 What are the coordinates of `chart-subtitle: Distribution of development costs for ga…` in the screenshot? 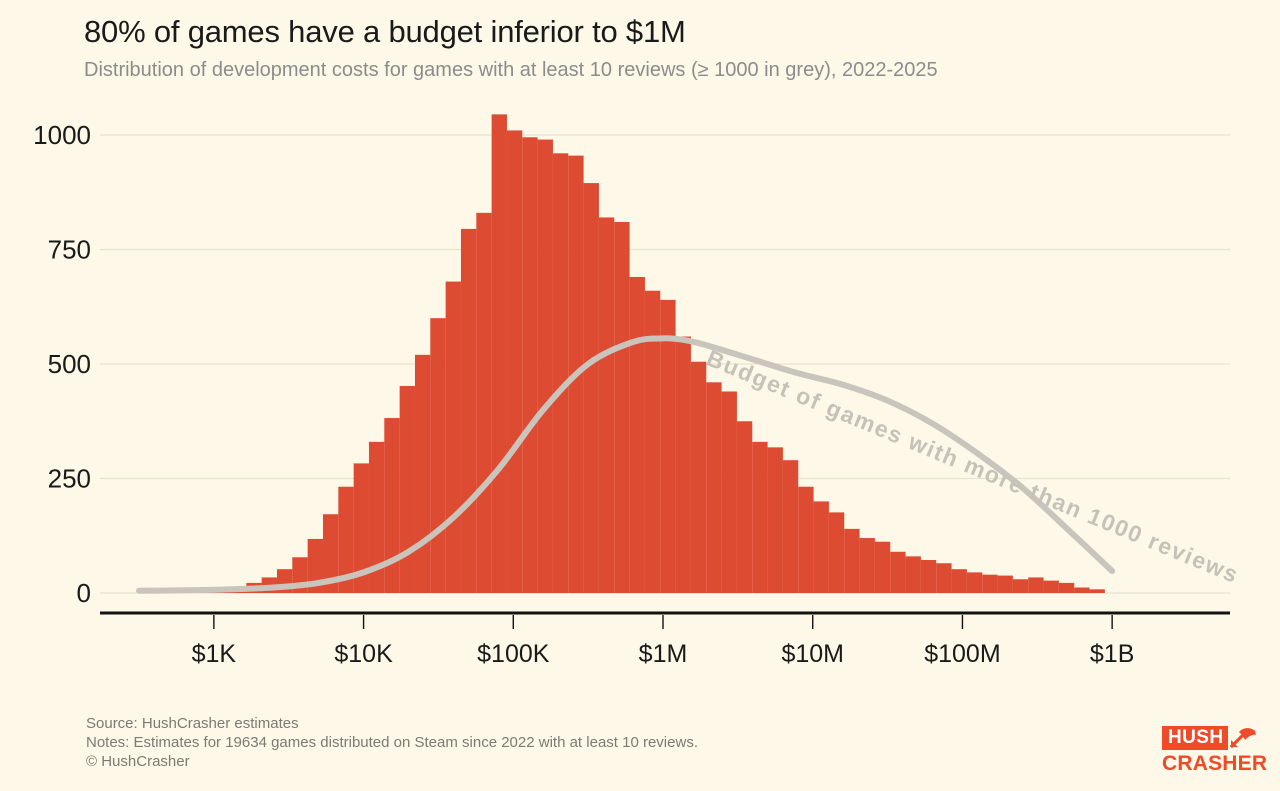 It's located at (511, 70).